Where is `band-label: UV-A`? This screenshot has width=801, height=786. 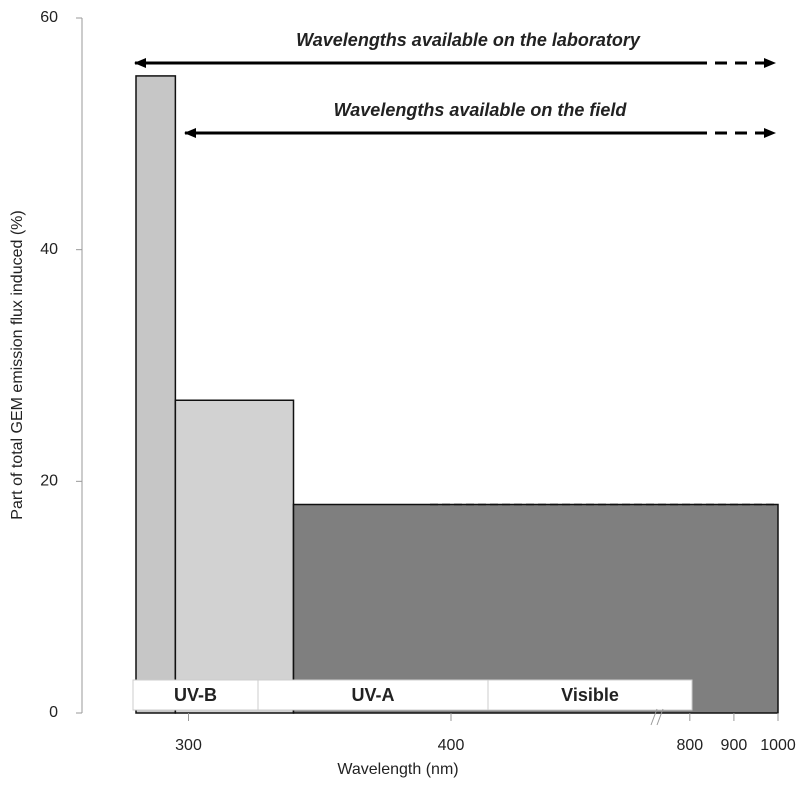
band-label: UV-A is located at coordinates (372, 695).